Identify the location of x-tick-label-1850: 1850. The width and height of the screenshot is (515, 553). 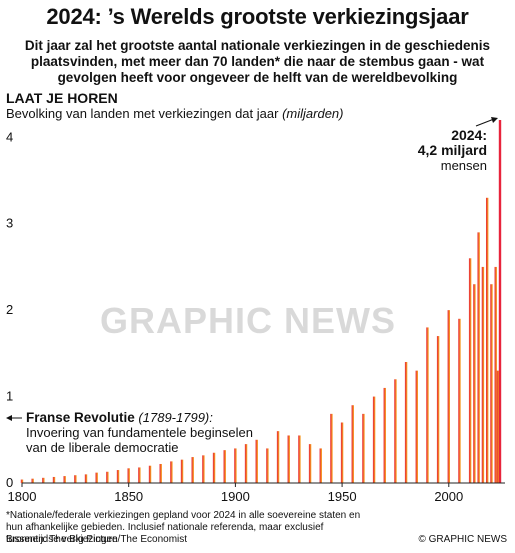
(128, 496).